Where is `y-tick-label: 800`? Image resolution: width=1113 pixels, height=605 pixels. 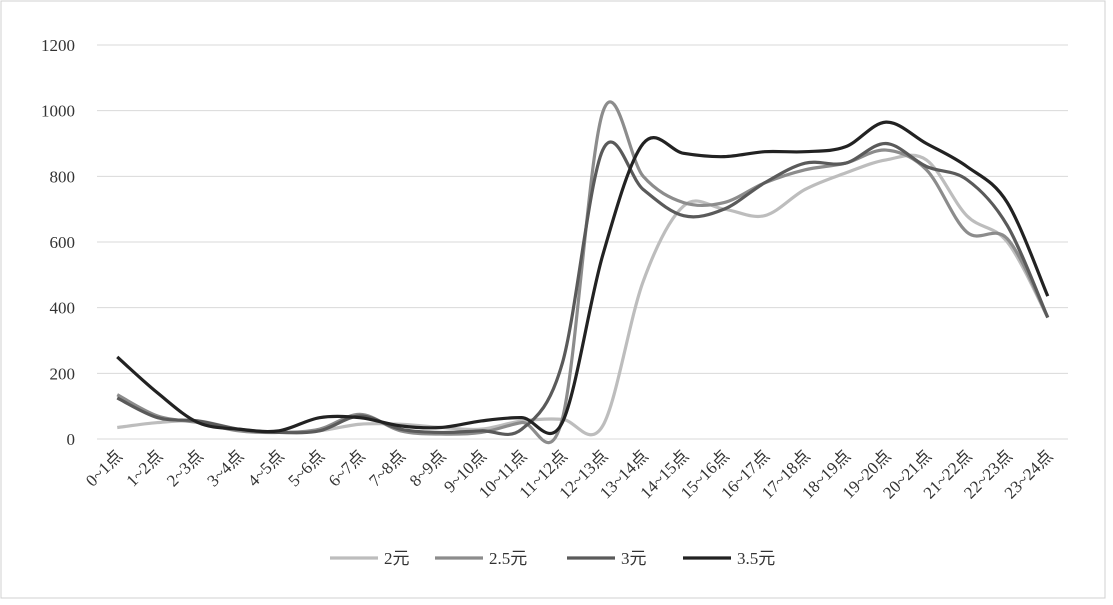 y-tick-label: 800 is located at coordinates (63, 176).